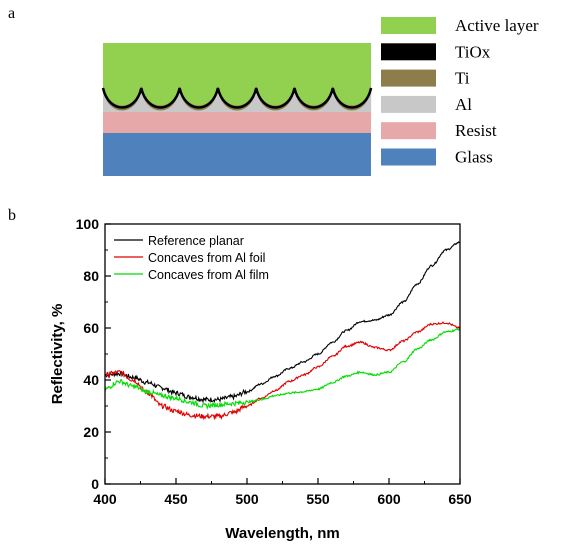 The image size is (581, 545). What do you see at coordinates (91, 328) in the screenshot?
I see `y-tick-label-3: 60` at bounding box center [91, 328].